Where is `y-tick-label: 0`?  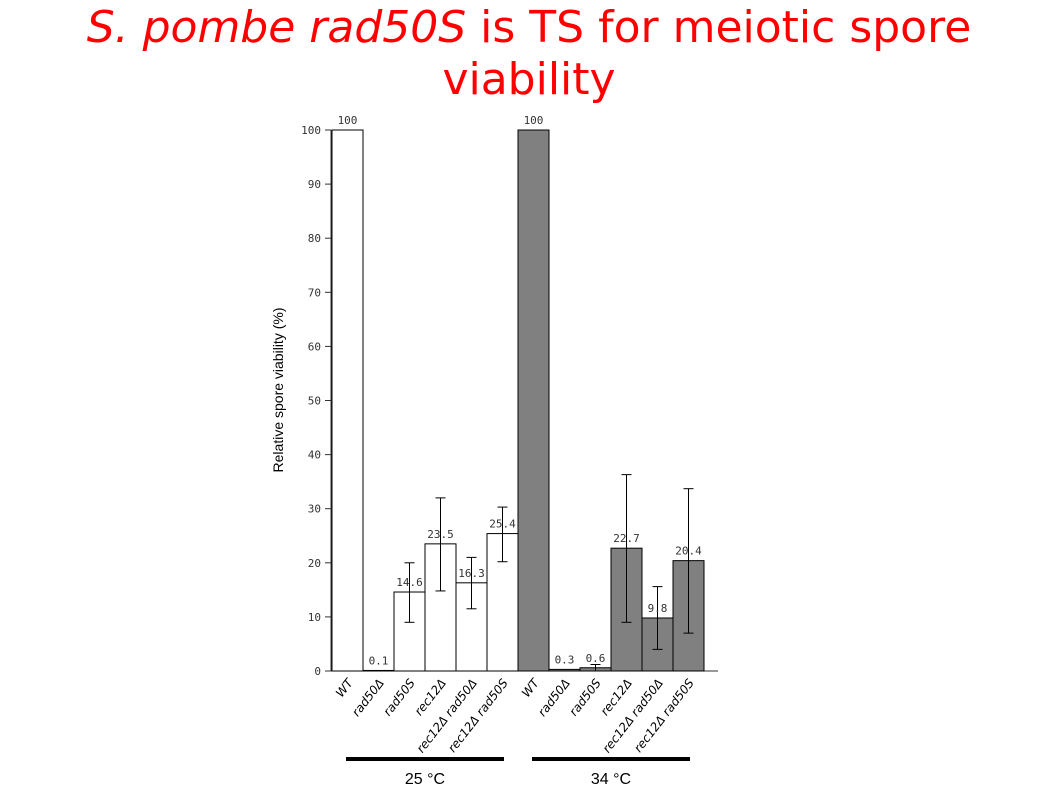
y-tick-label: 0 is located at coordinates (317, 671).